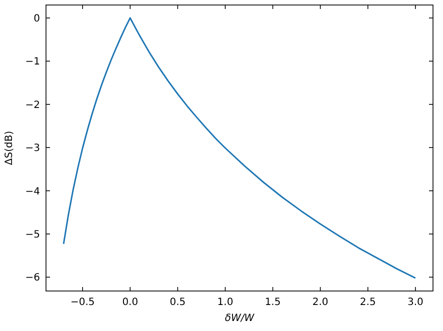  What do you see at coordinates (178, 302) in the screenshot?
I see `x-tick-label: 0.5` at bounding box center [178, 302].